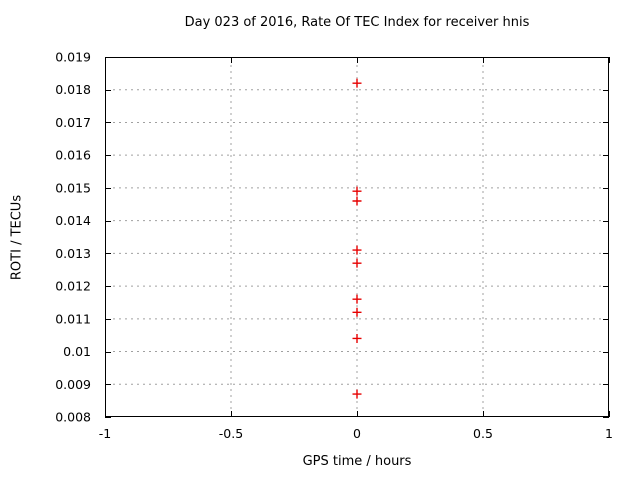 Image resolution: width=640 pixels, height=480 pixels. I want to click on y-tick-label: 0.018, so click(73, 89).